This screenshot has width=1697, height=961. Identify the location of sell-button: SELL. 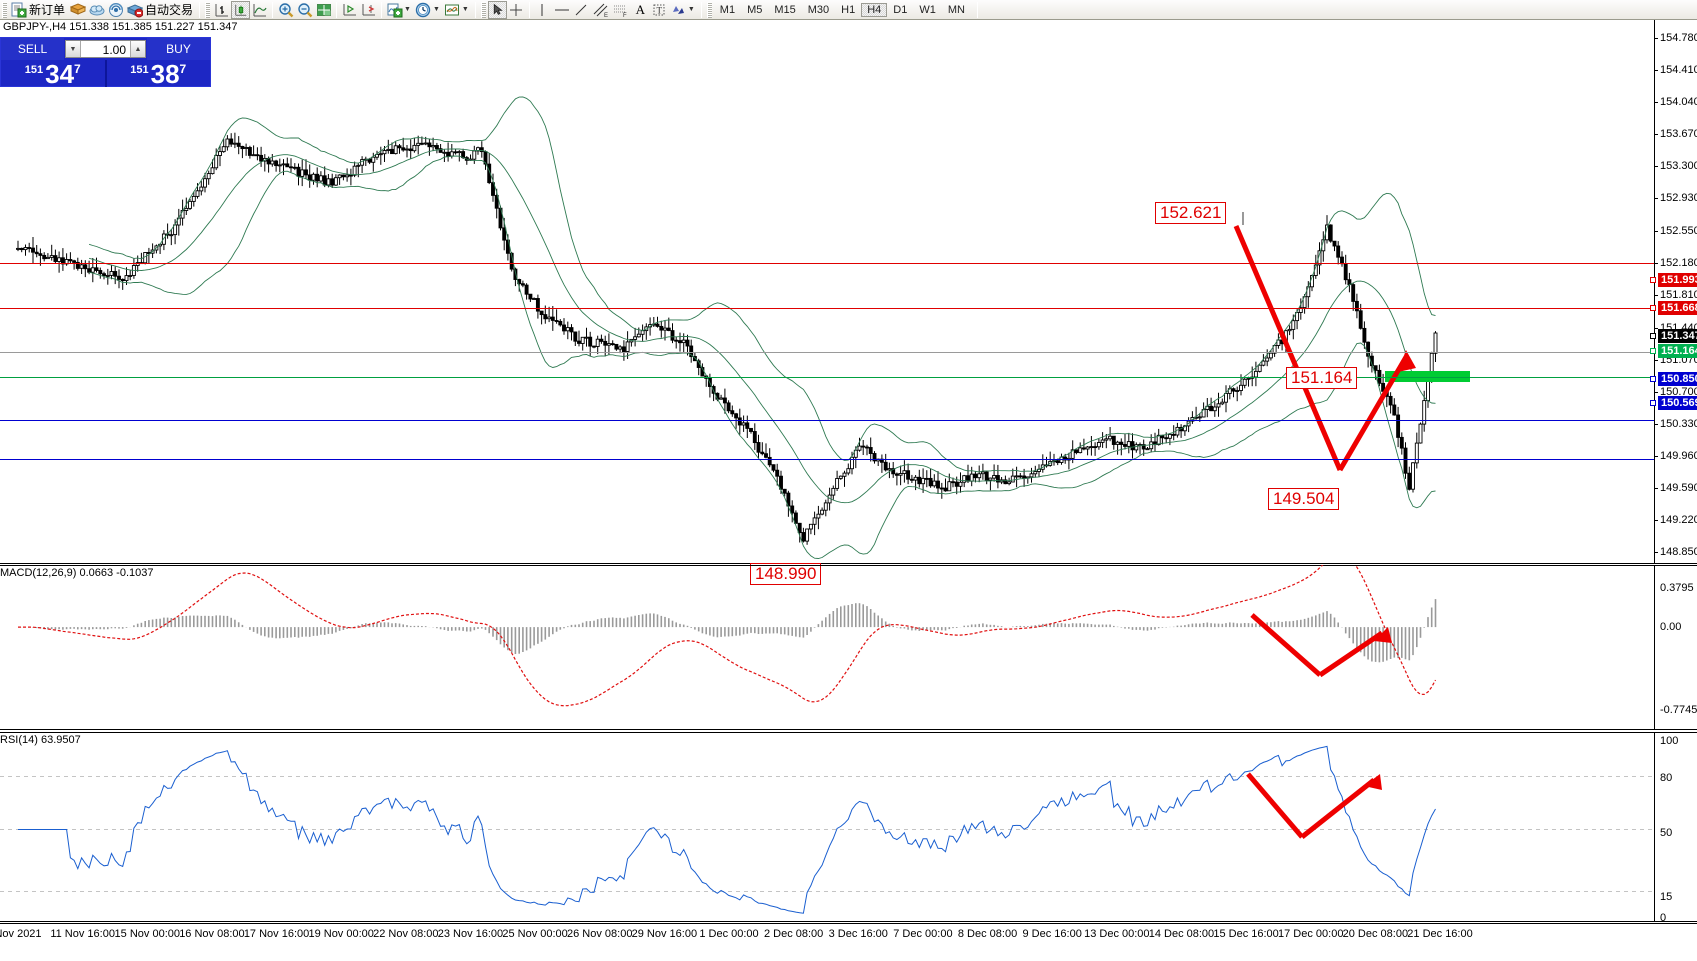
(32, 49).